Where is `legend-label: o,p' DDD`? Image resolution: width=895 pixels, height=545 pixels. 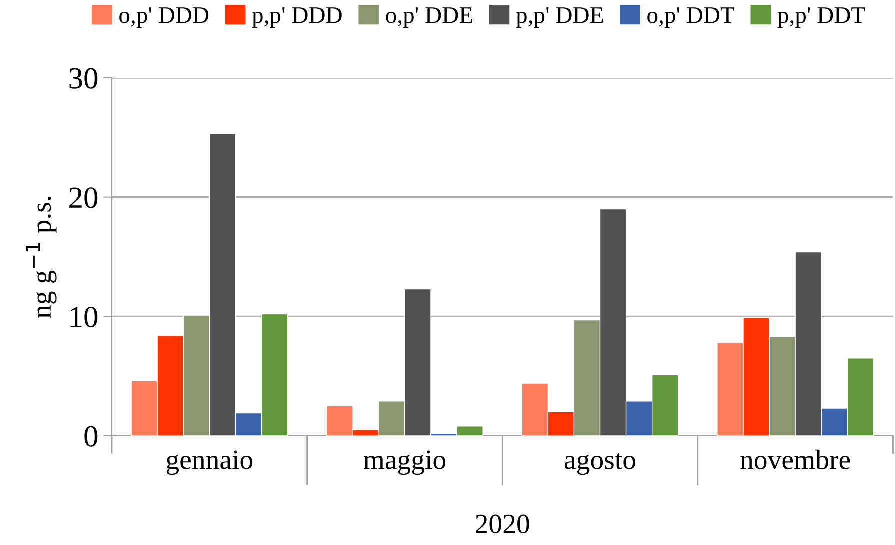
legend-label: o,p' DDD is located at coordinates (164, 18).